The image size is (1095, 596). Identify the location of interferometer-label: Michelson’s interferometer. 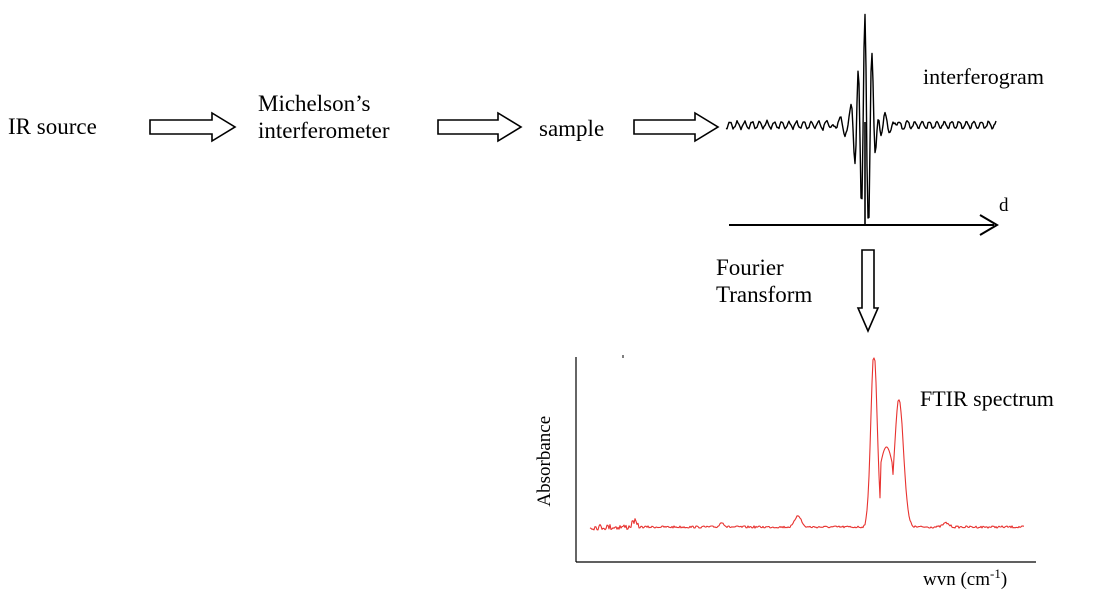
(324, 117).